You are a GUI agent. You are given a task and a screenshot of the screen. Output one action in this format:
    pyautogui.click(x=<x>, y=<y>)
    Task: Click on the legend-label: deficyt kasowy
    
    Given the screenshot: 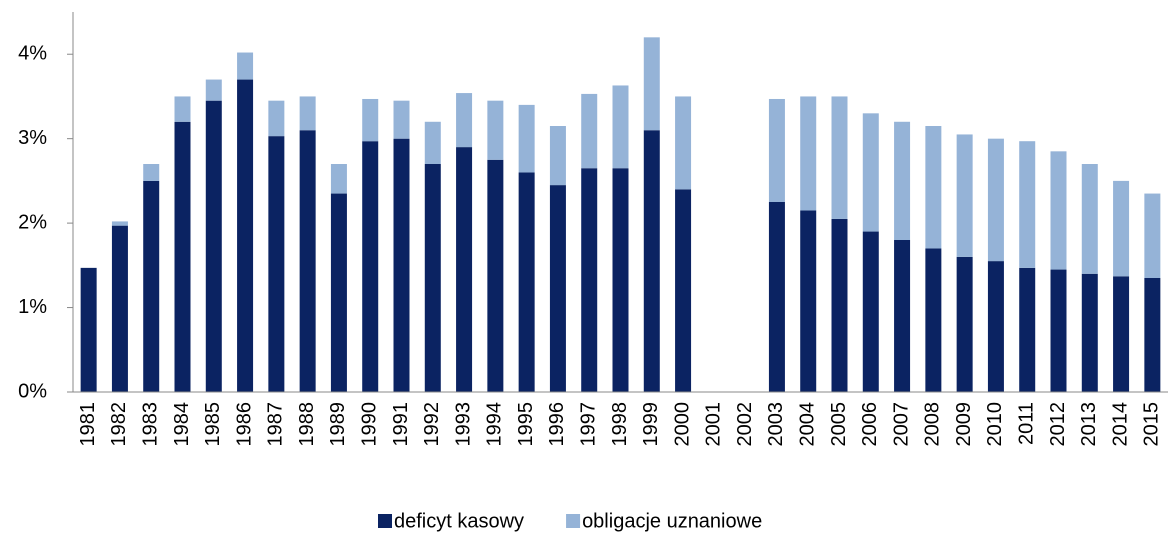 What is the action you would take?
    pyautogui.click(x=459, y=521)
    